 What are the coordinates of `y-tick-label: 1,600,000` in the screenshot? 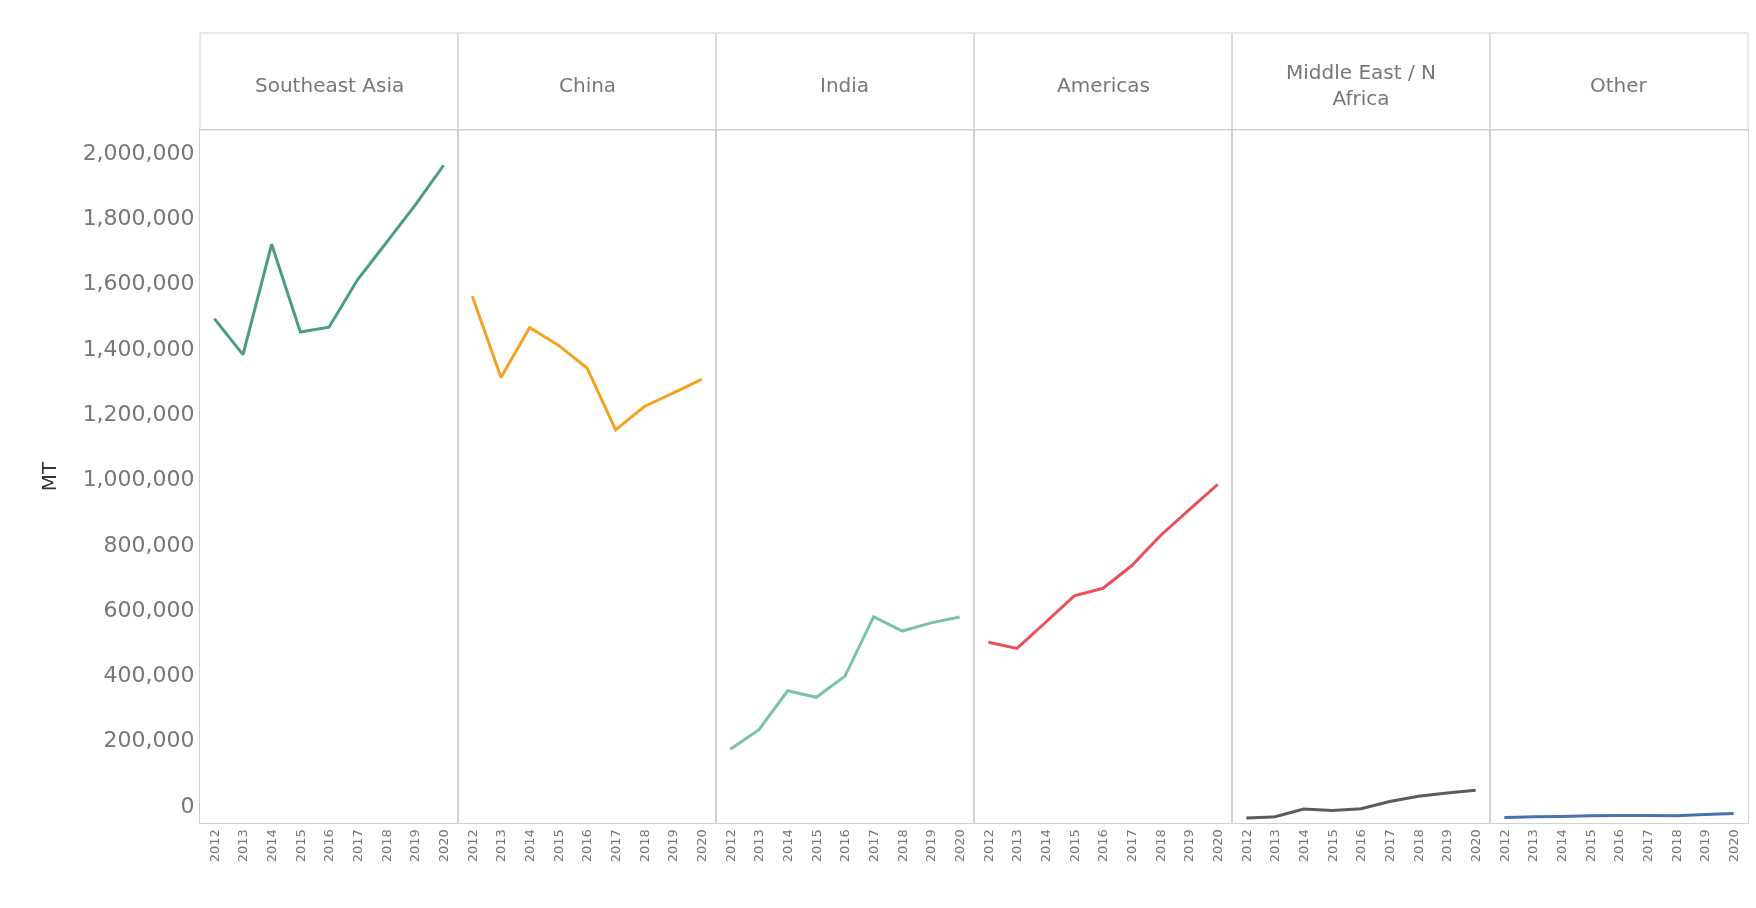 It's located at (138, 283).